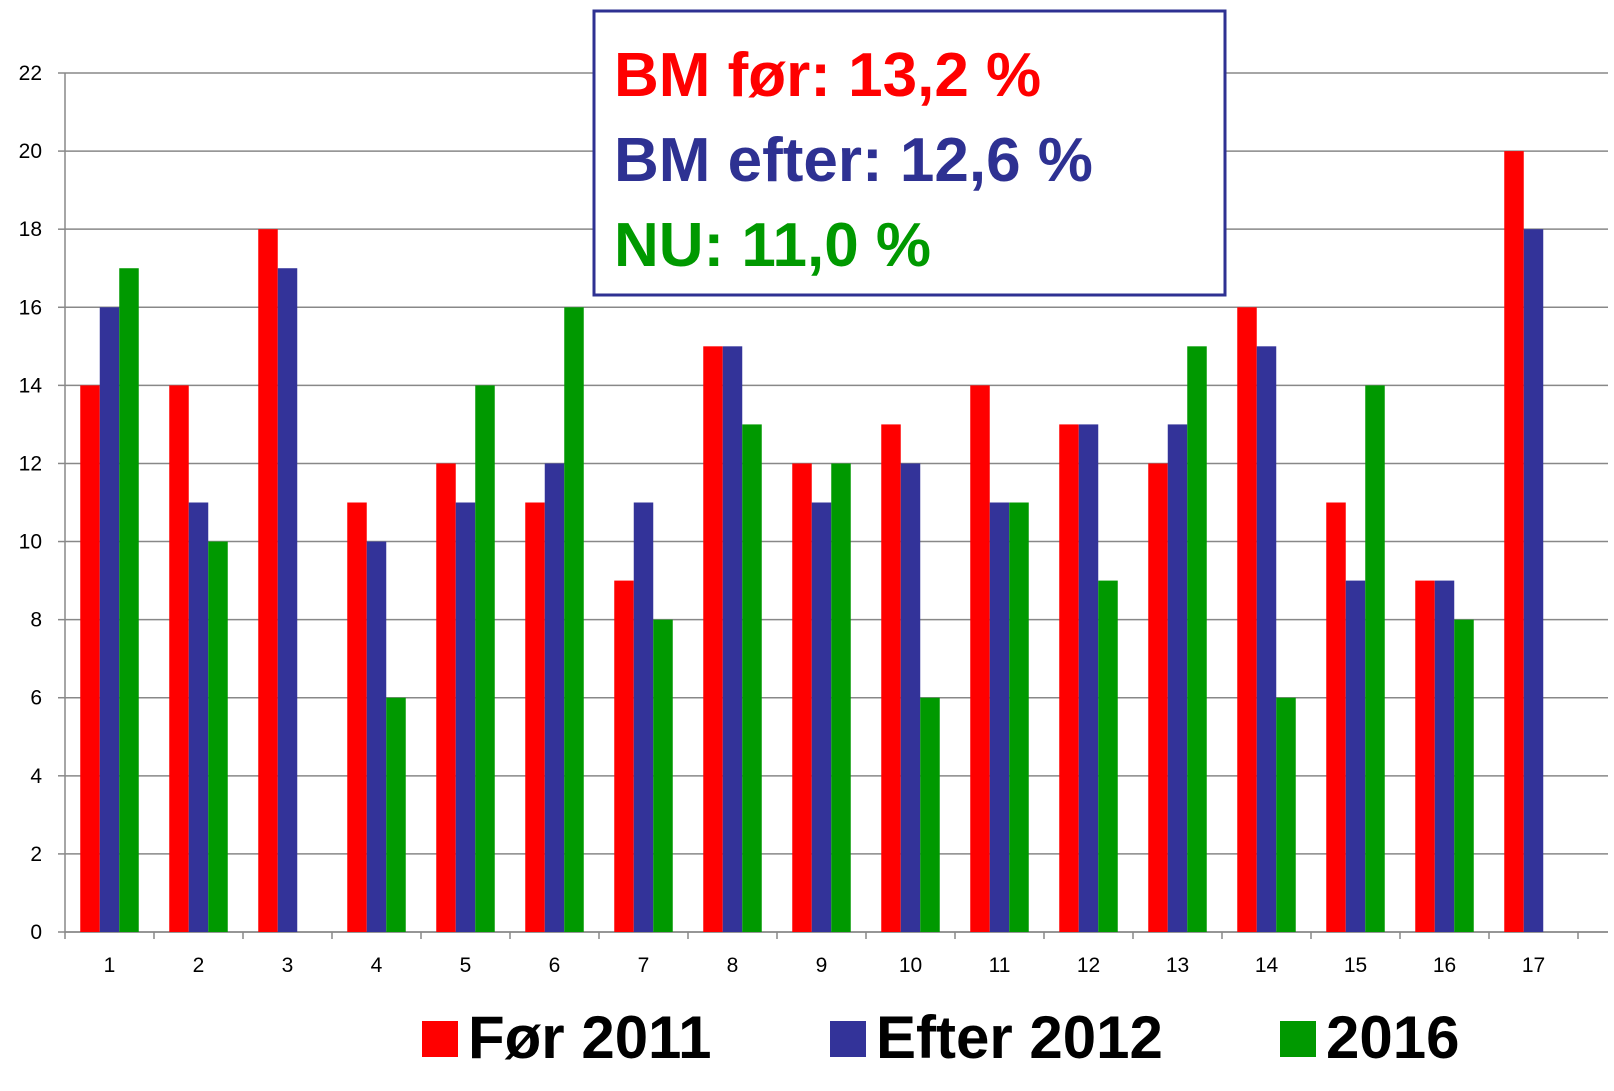  What do you see at coordinates (466, 965) in the screenshot?
I see `x-tick-label: 5` at bounding box center [466, 965].